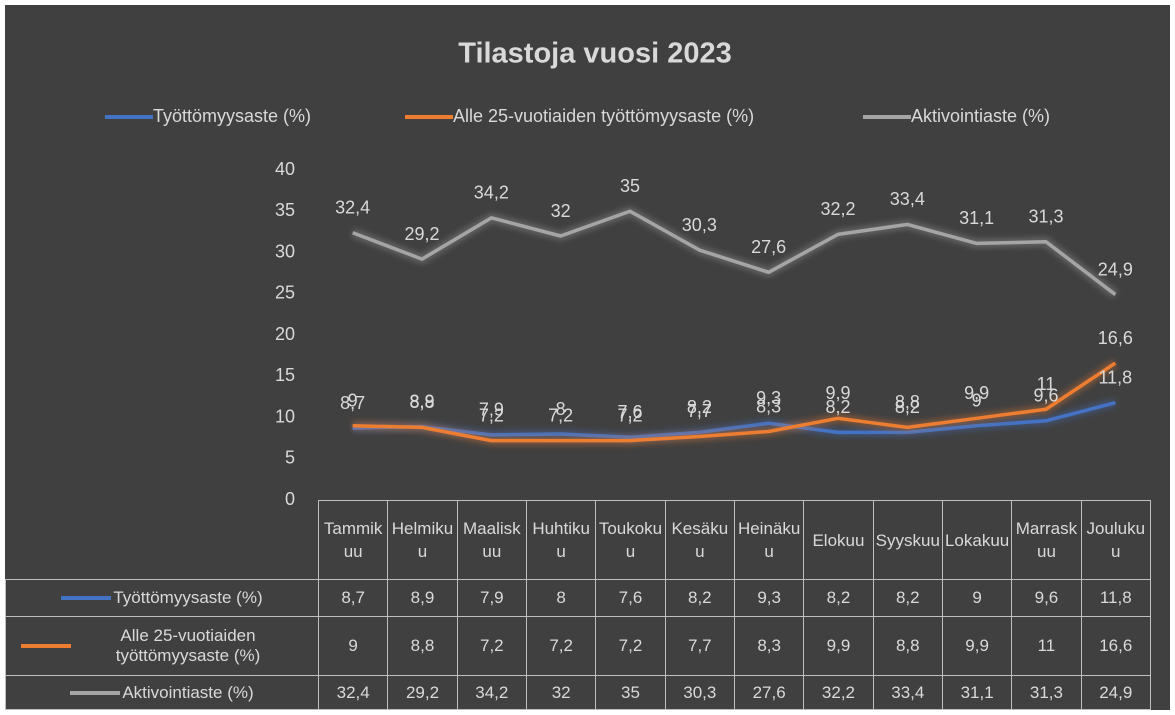 The width and height of the screenshot is (1175, 715). Describe the element at coordinates (630, 692) in the screenshot. I see `table-value: 35` at that location.